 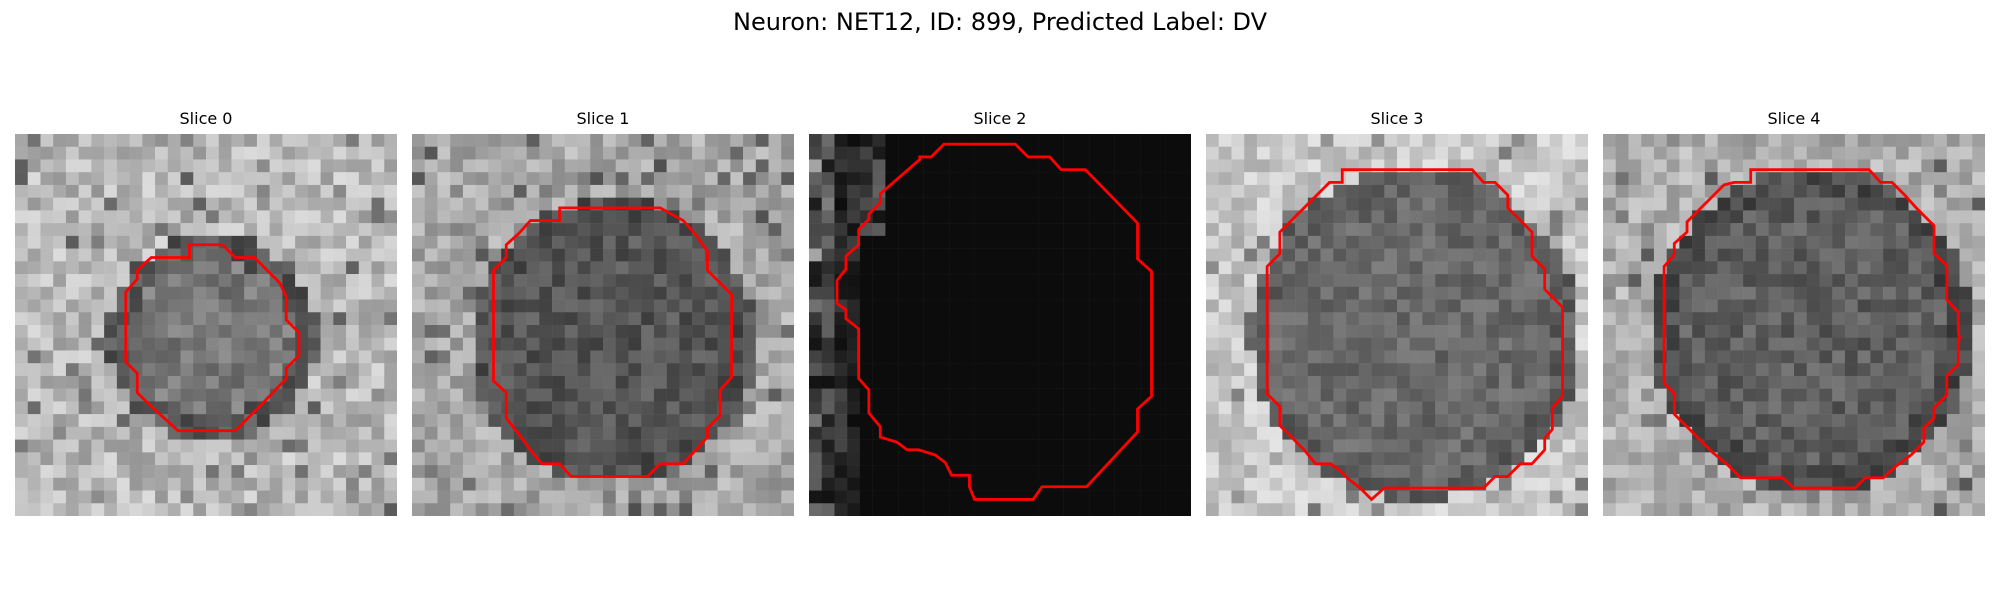 I want to click on slice-panel-0: Slice 0, so click(x=206, y=313).